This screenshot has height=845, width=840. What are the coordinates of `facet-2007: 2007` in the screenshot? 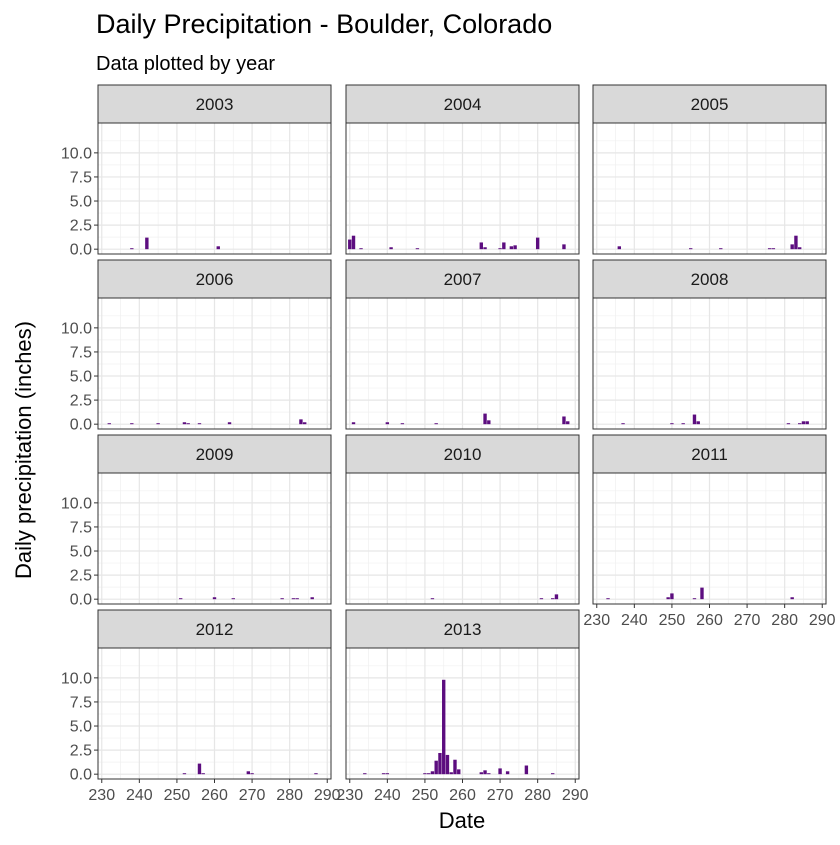 It's located at (462, 344).